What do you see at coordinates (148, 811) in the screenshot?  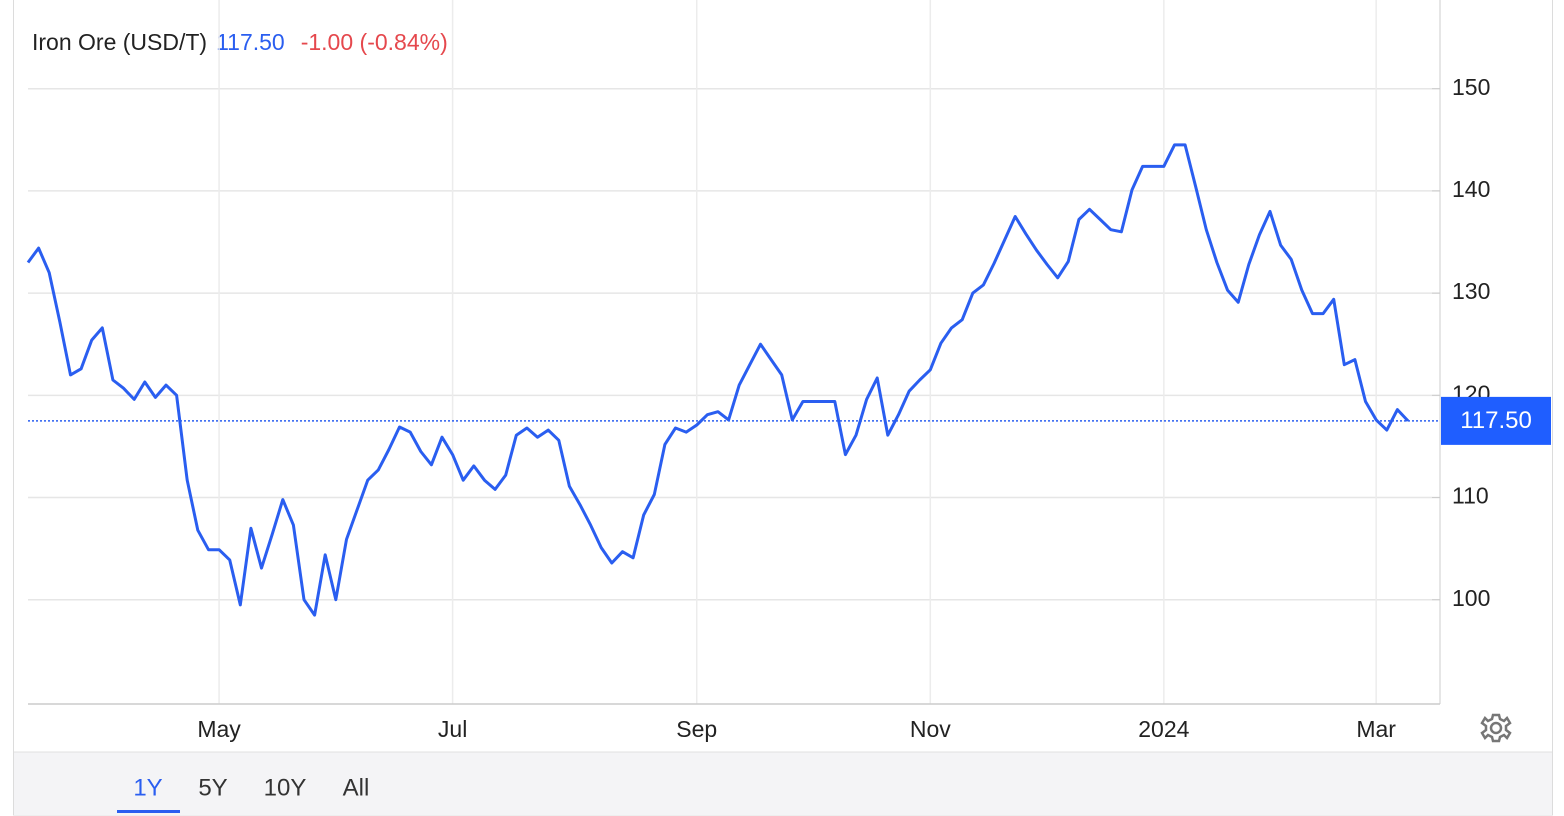 I see `active-range-underline` at bounding box center [148, 811].